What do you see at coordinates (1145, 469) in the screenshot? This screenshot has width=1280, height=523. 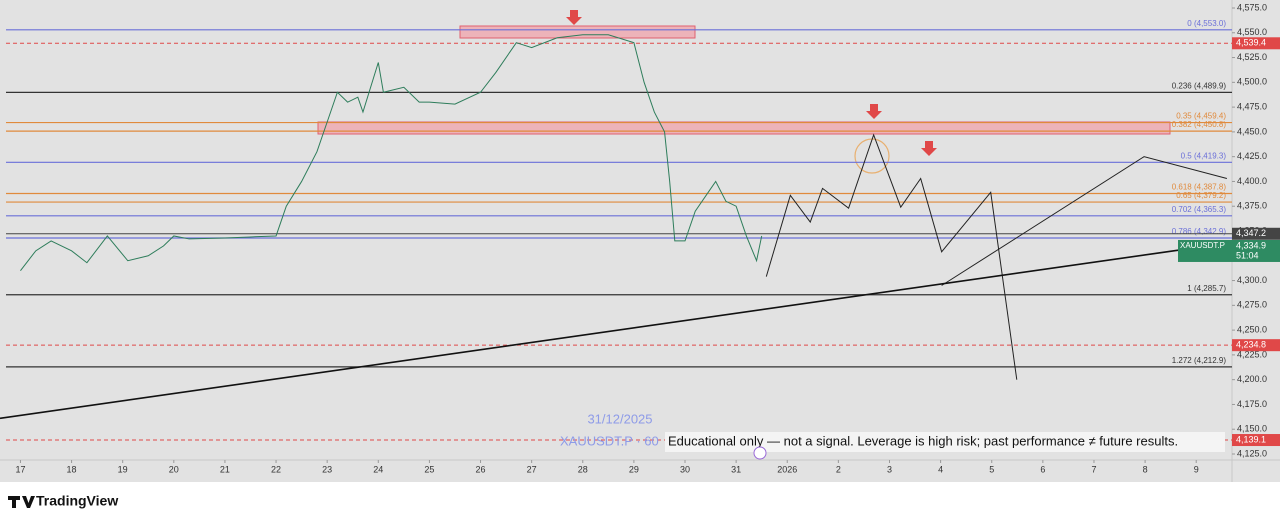 I see `x-tick-label: 8` at bounding box center [1145, 469].